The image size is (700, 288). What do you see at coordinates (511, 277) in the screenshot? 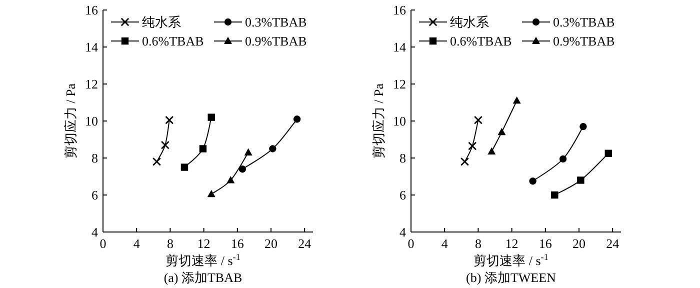
I see `text: (b) 添加TWEEN` at bounding box center [511, 277].